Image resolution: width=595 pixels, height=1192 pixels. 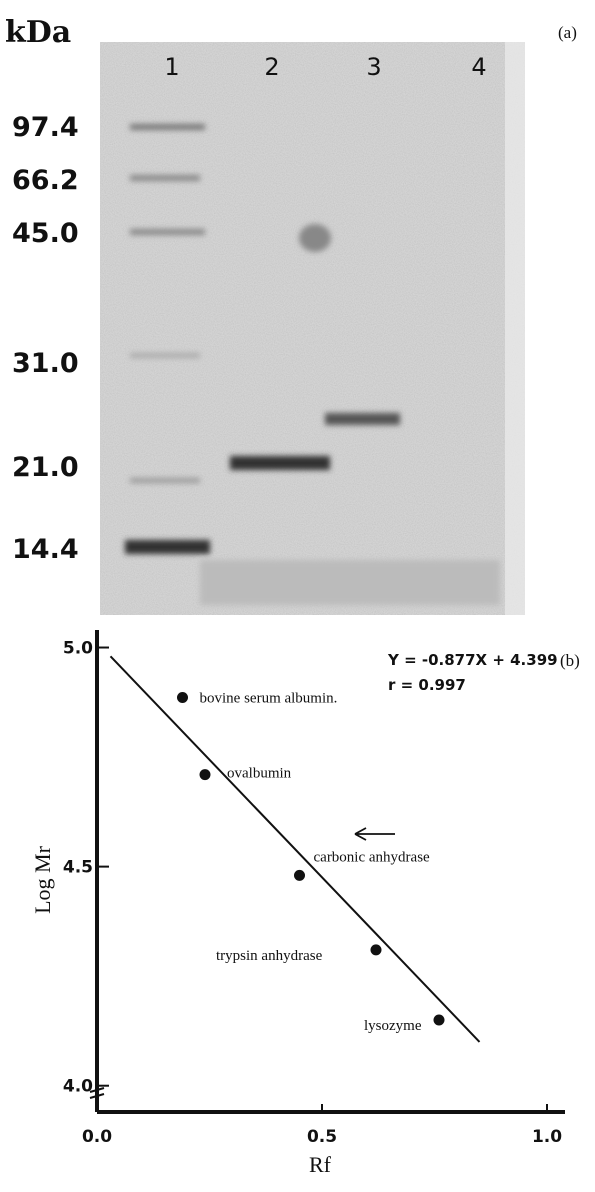 What do you see at coordinates (78, 649) in the screenshot?
I see `y-tick-label: 5.0` at bounding box center [78, 649].